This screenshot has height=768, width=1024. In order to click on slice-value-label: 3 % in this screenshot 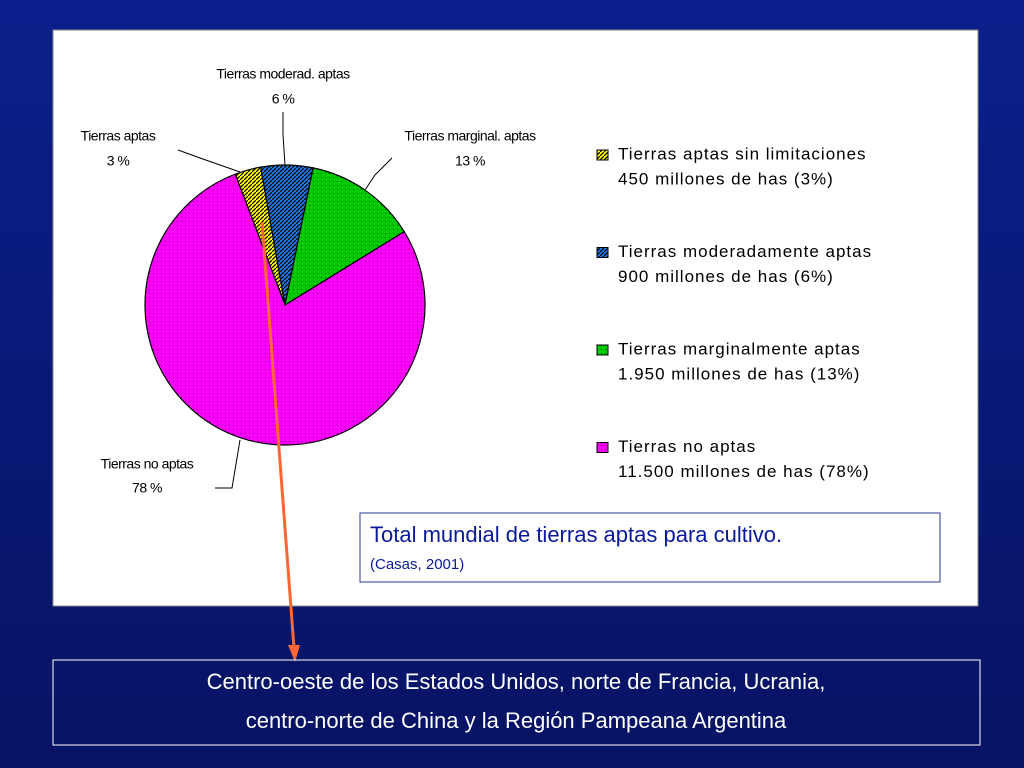, I will do `click(118, 161)`.